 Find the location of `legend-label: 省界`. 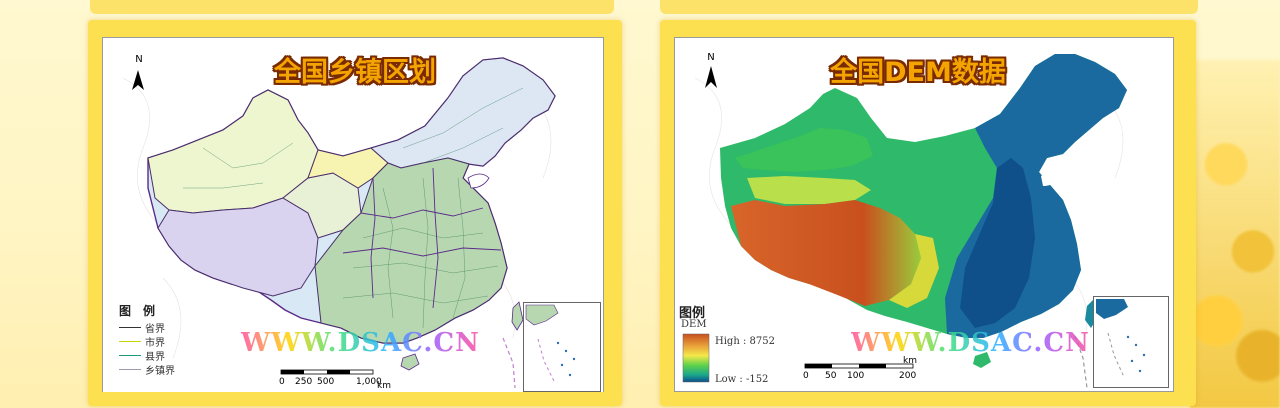

legend-label: 省界 is located at coordinates (155, 329).